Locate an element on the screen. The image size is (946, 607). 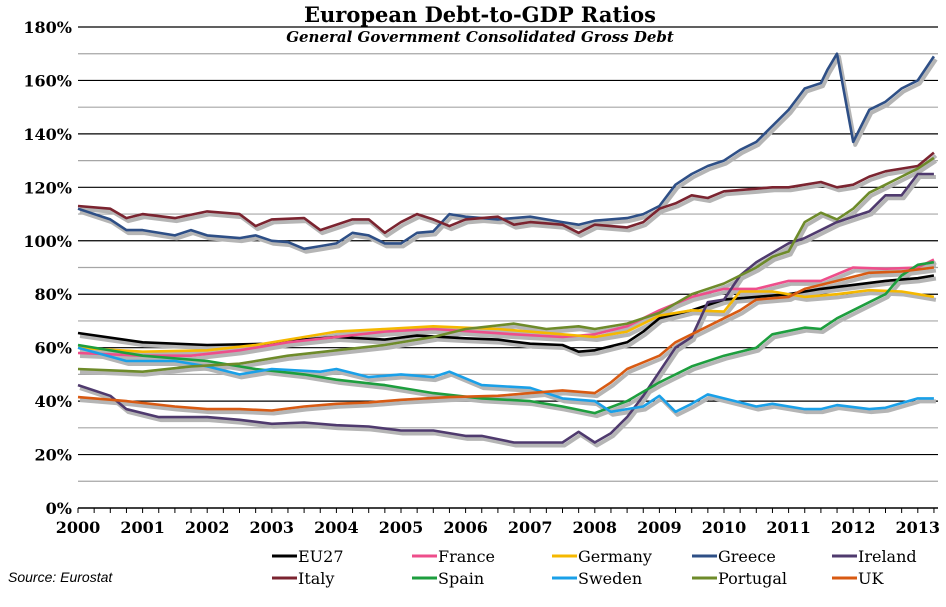
chart-title: European Debt-to-GDP Ratios is located at coordinates (480, 14).